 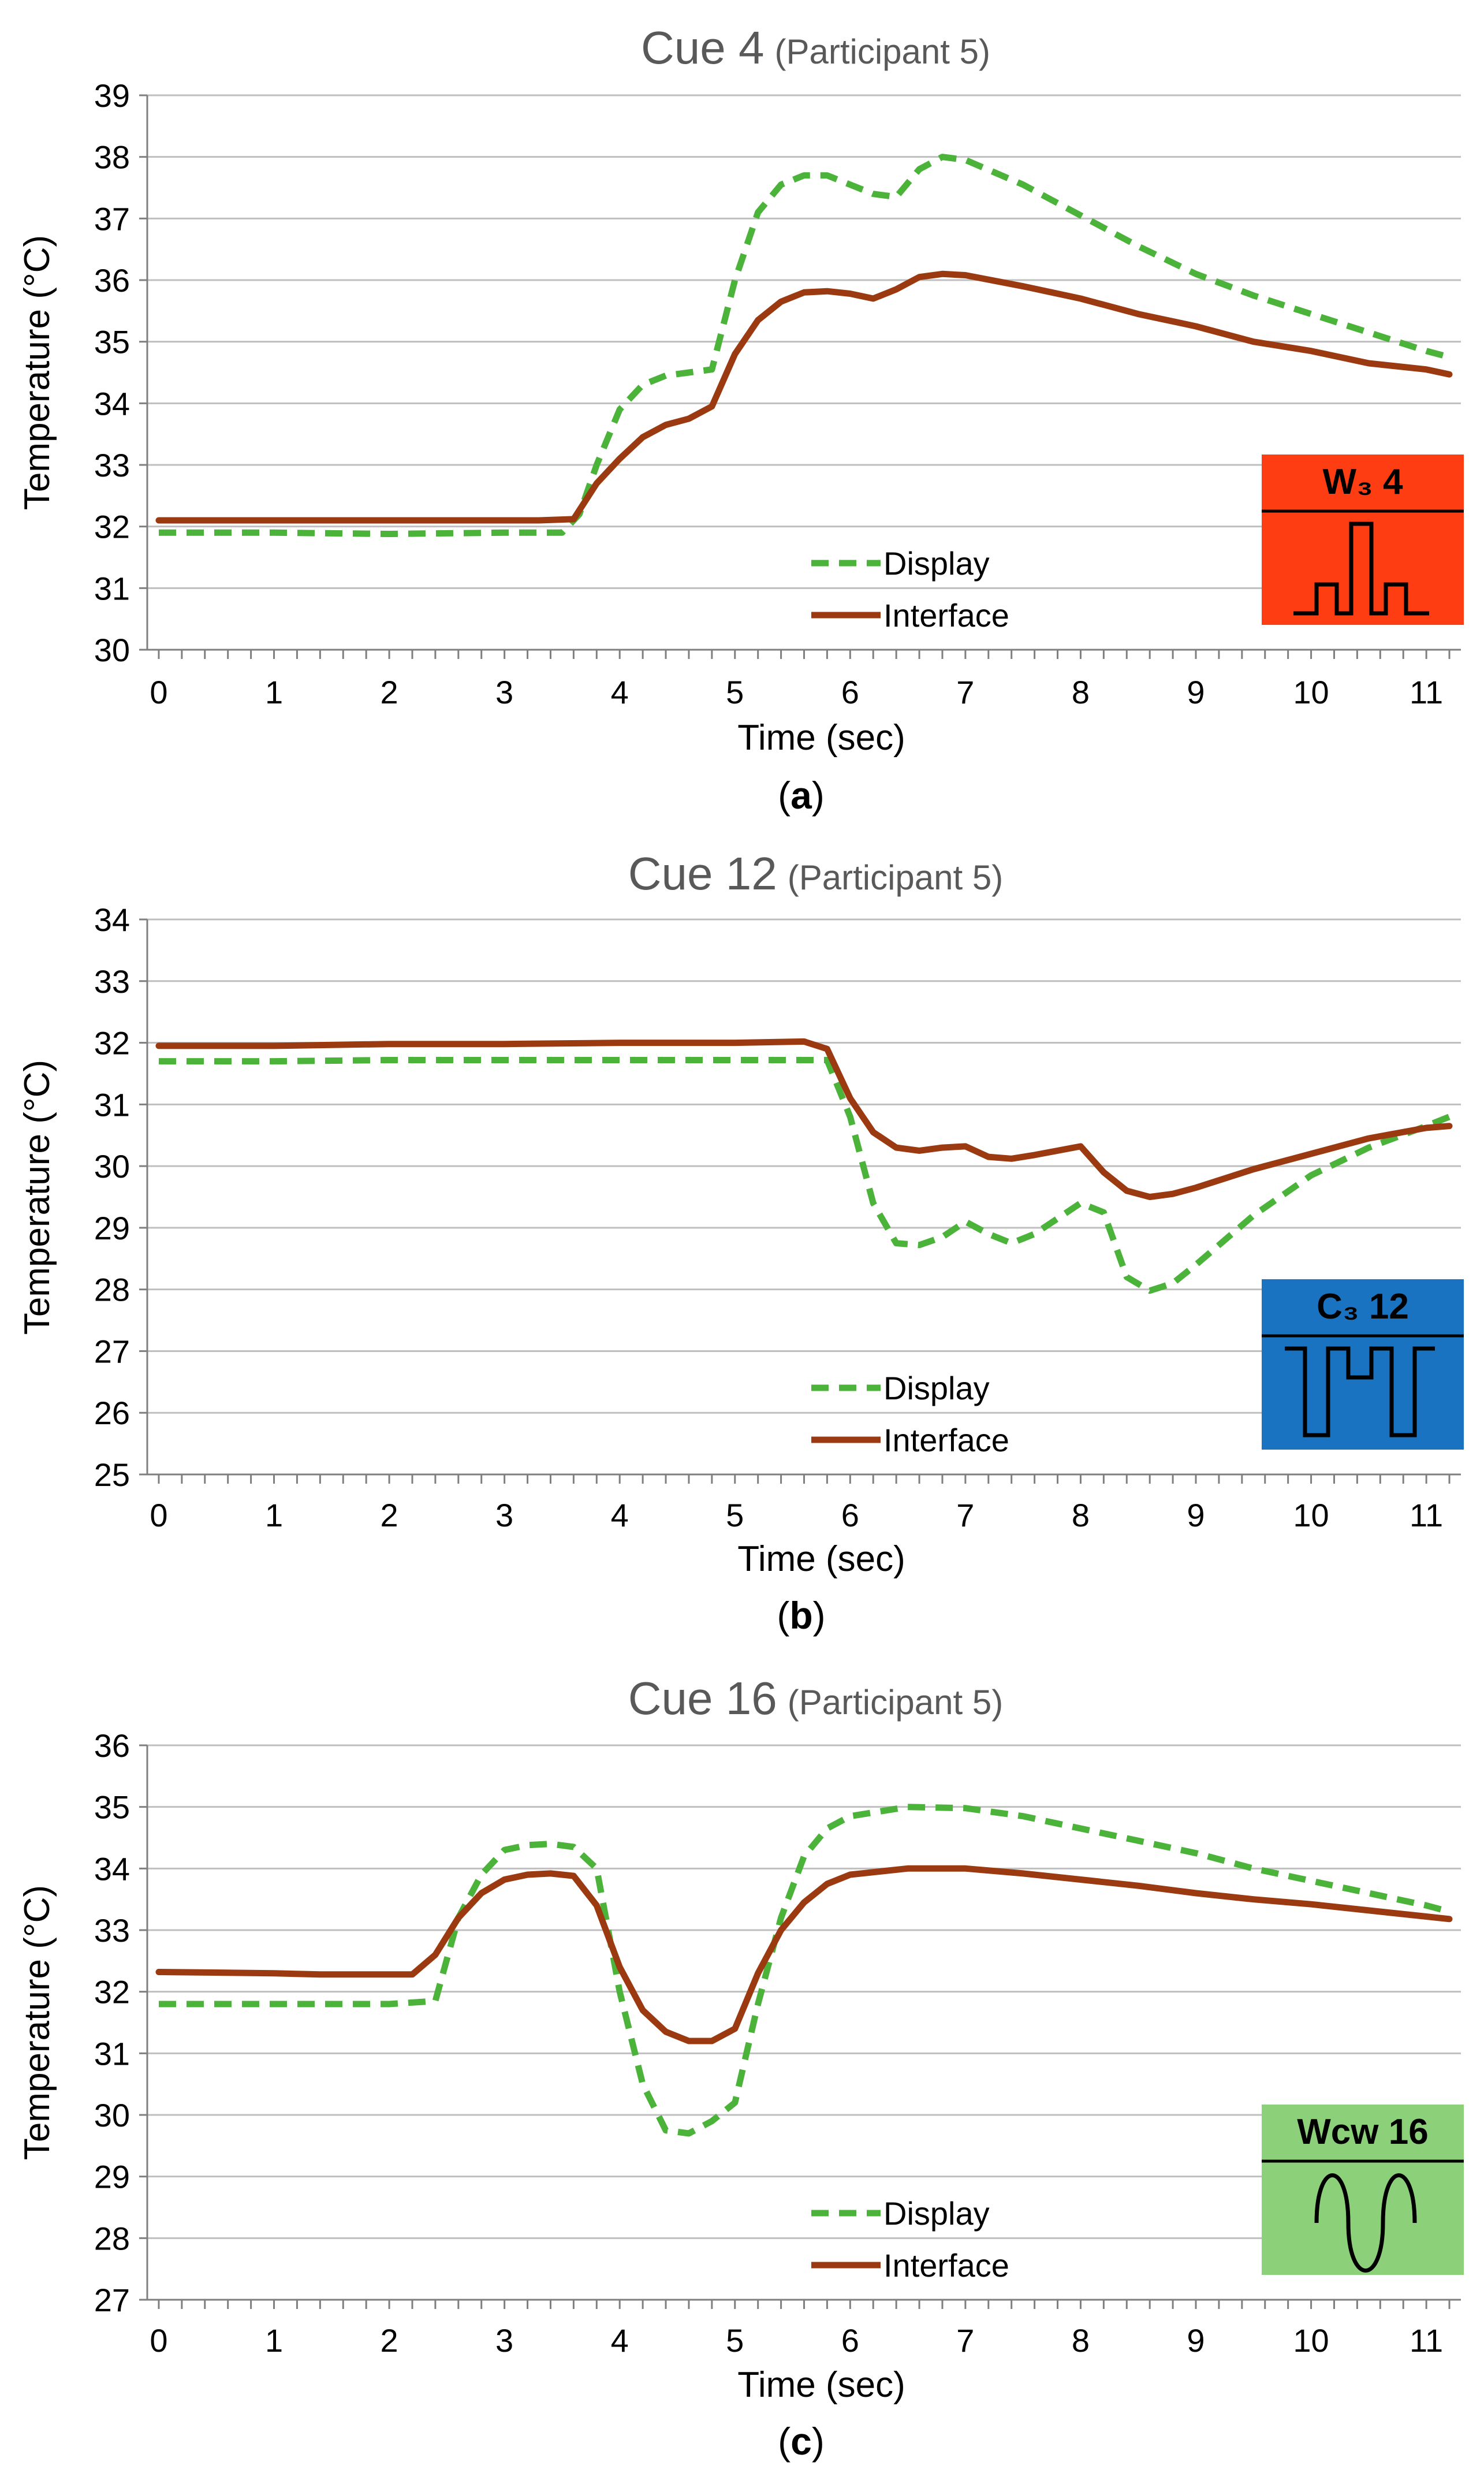 What do you see at coordinates (112, 218) in the screenshot?
I see `y-tick-label: 37` at bounding box center [112, 218].